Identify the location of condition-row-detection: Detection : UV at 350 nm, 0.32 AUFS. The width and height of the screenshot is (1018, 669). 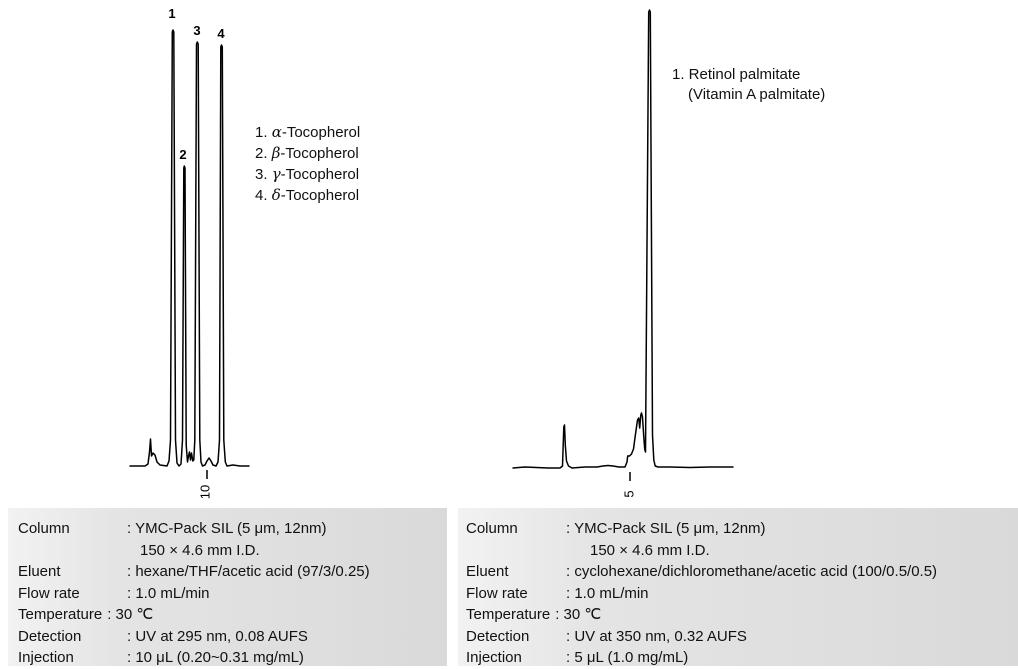
(742, 637).